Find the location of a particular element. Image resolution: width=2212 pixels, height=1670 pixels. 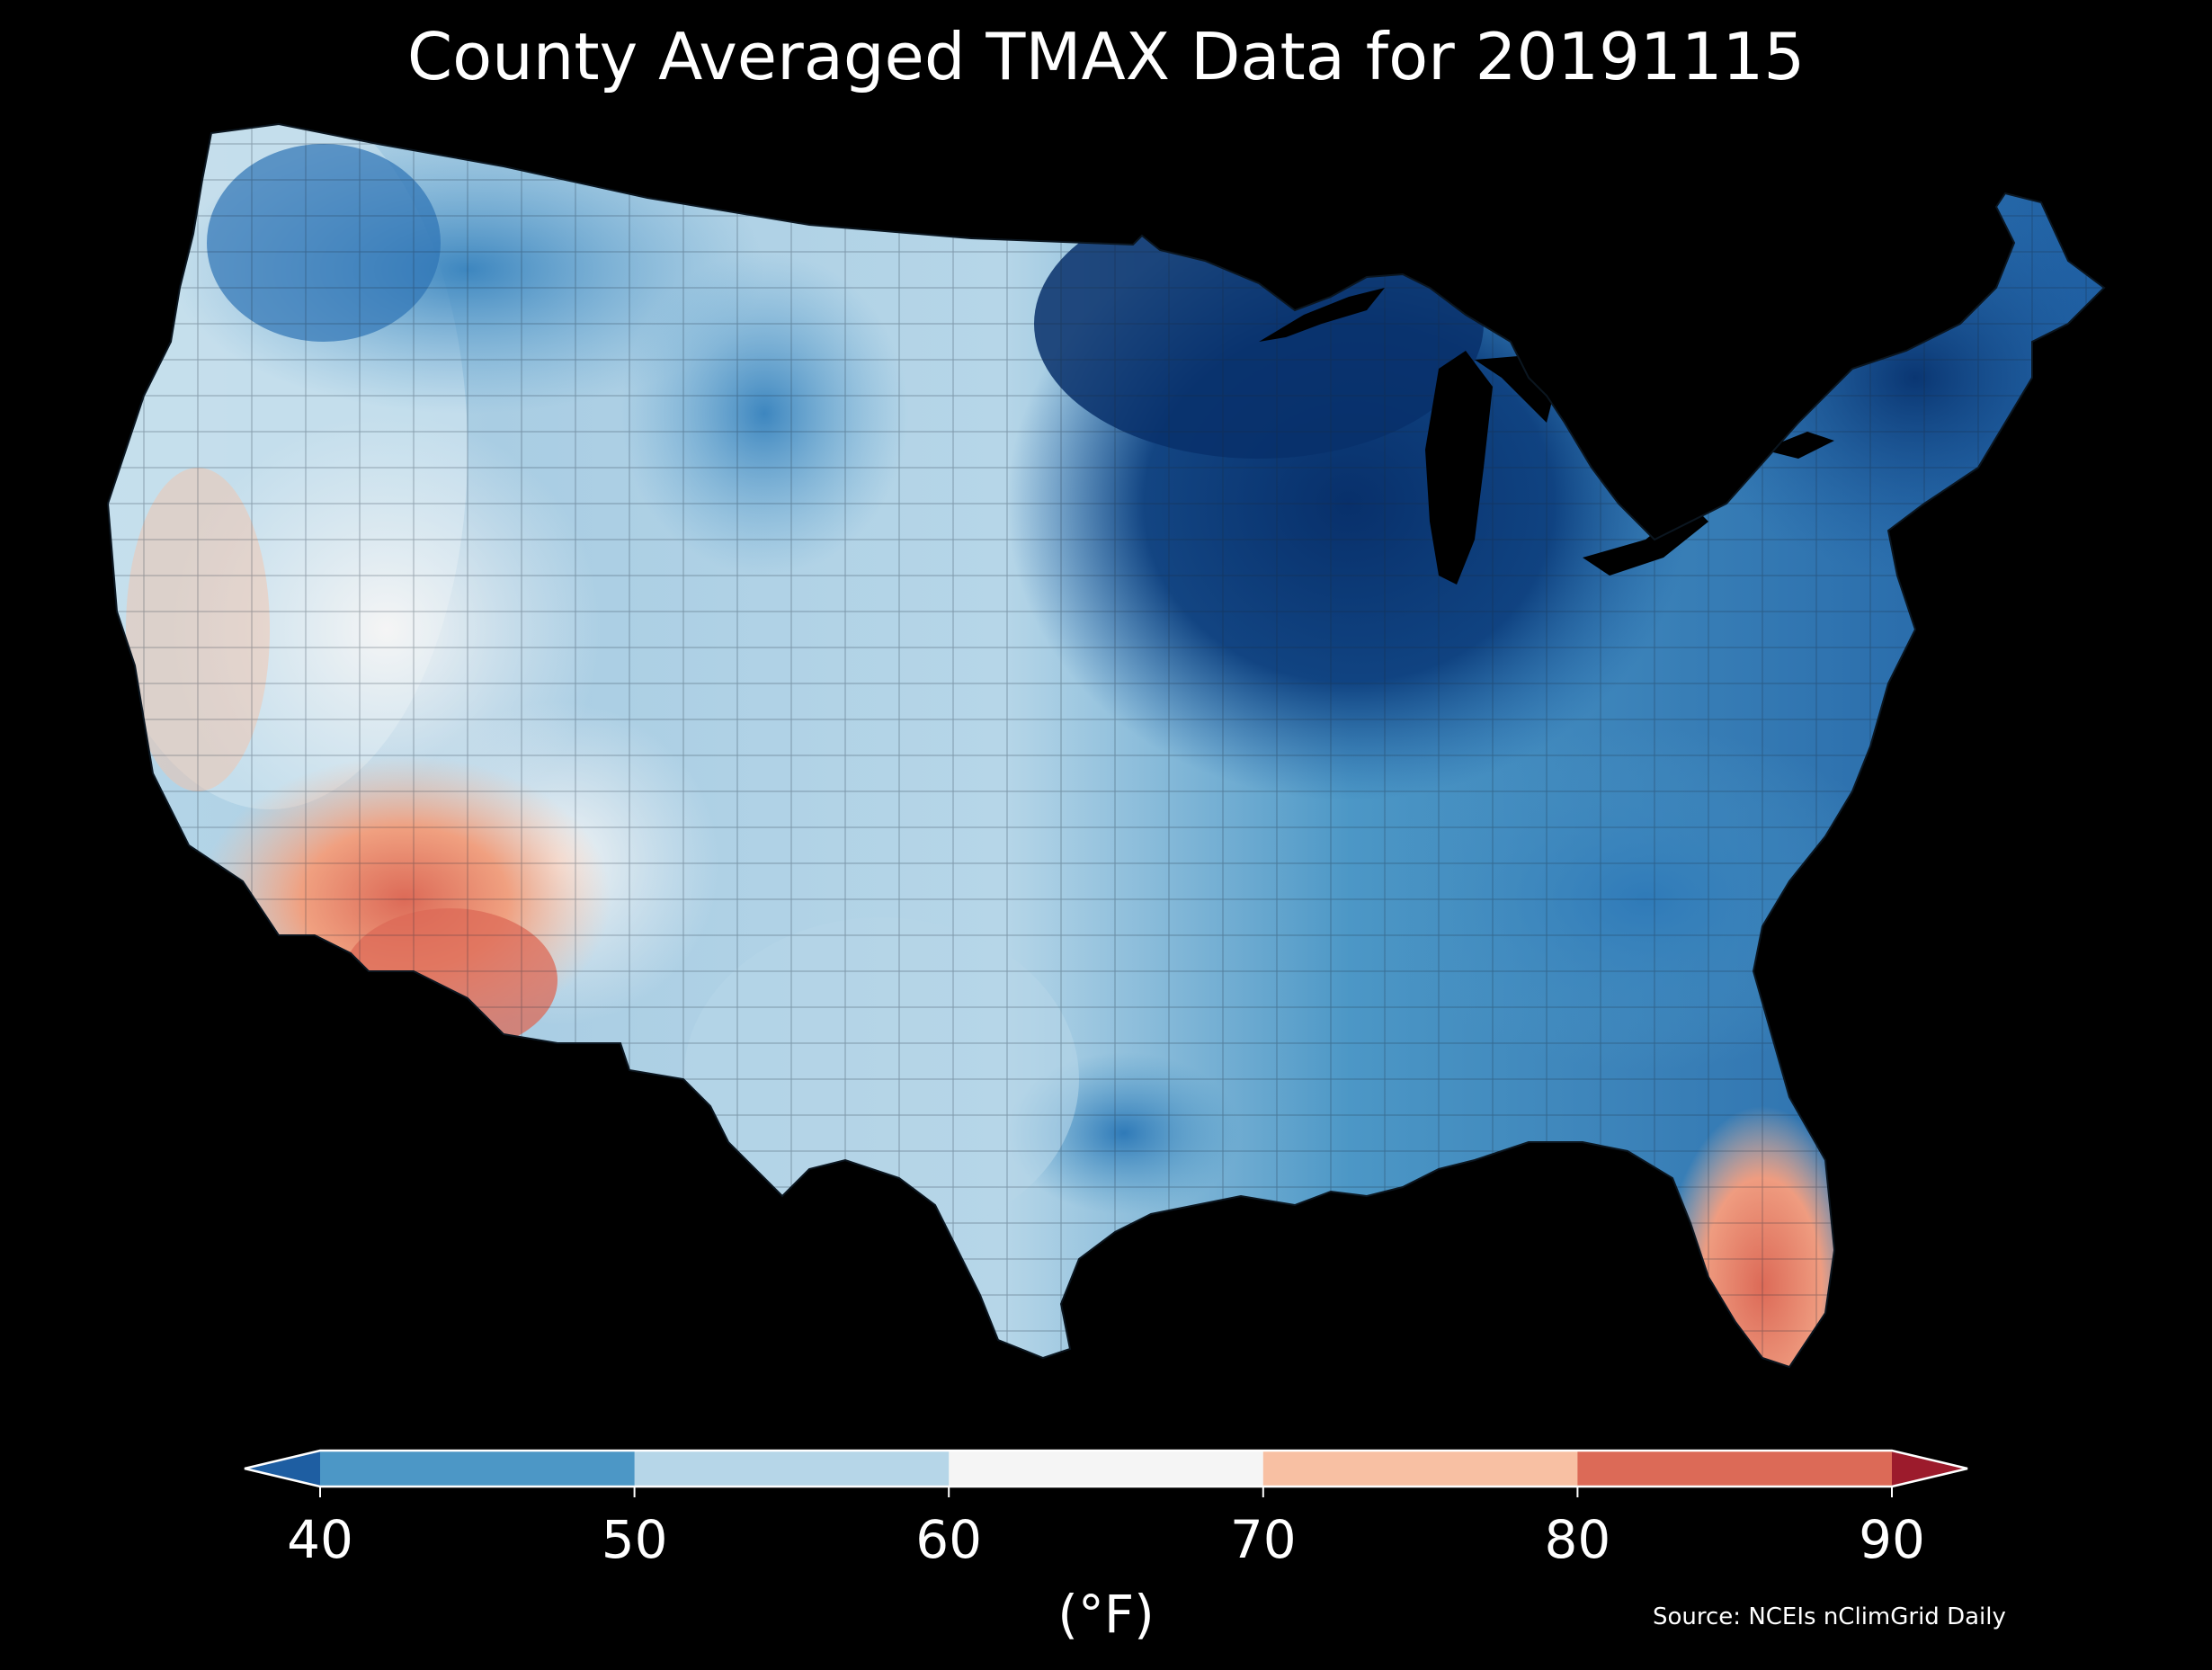

colorbar-tick-label: 70 is located at coordinates (1263, 1539).